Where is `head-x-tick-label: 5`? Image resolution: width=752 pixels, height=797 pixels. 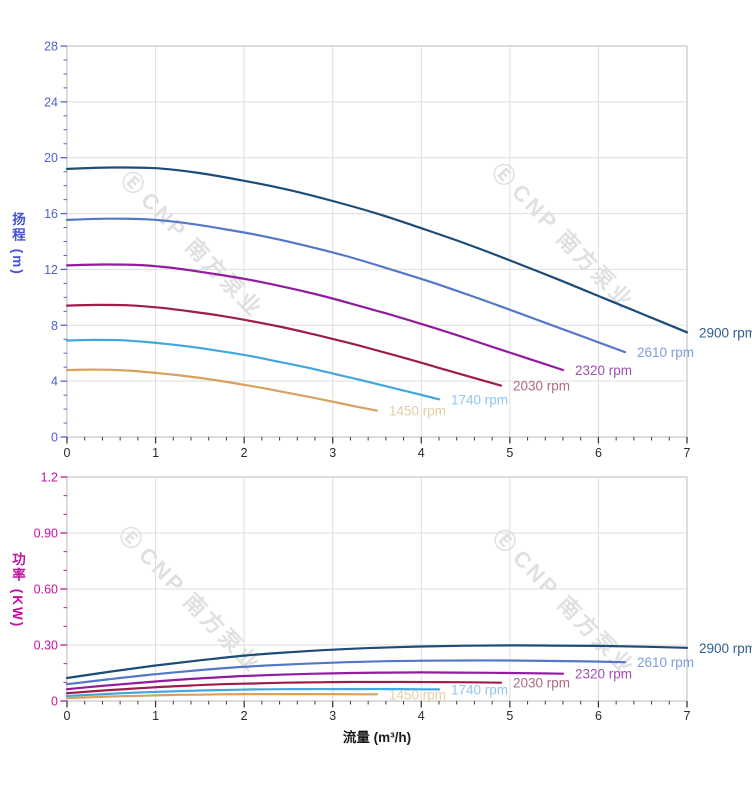
head-x-tick-label: 5 is located at coordinates (509, 453).